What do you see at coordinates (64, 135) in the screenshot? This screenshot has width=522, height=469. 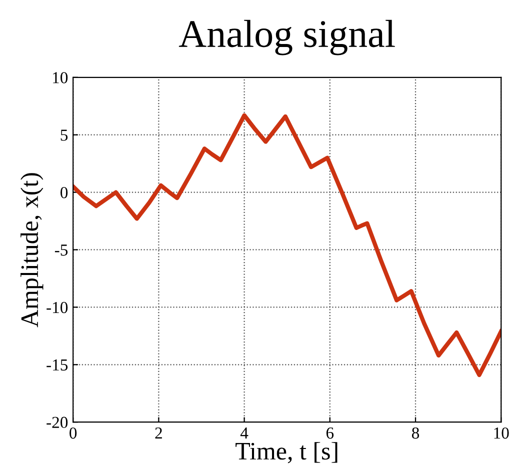 I see `y-tick-label: 5` at bounding box center [64, 135].